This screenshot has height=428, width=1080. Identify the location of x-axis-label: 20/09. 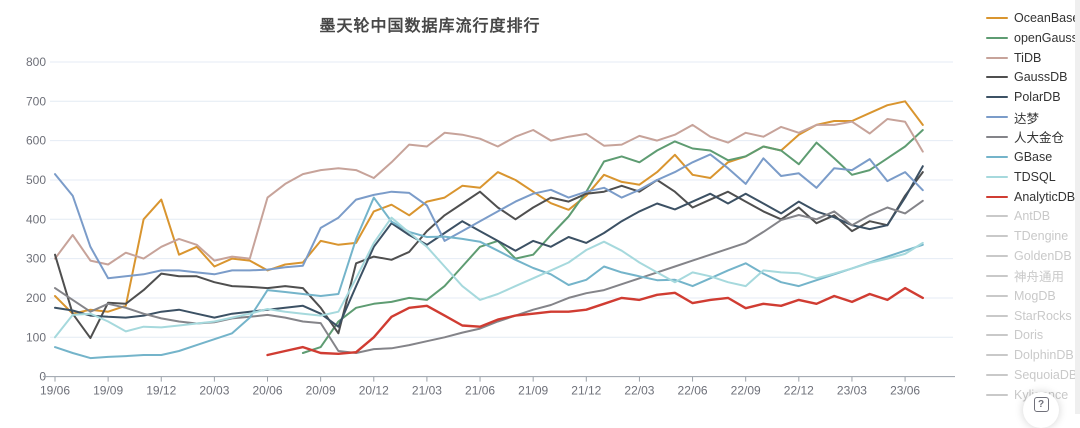
(321, 391).